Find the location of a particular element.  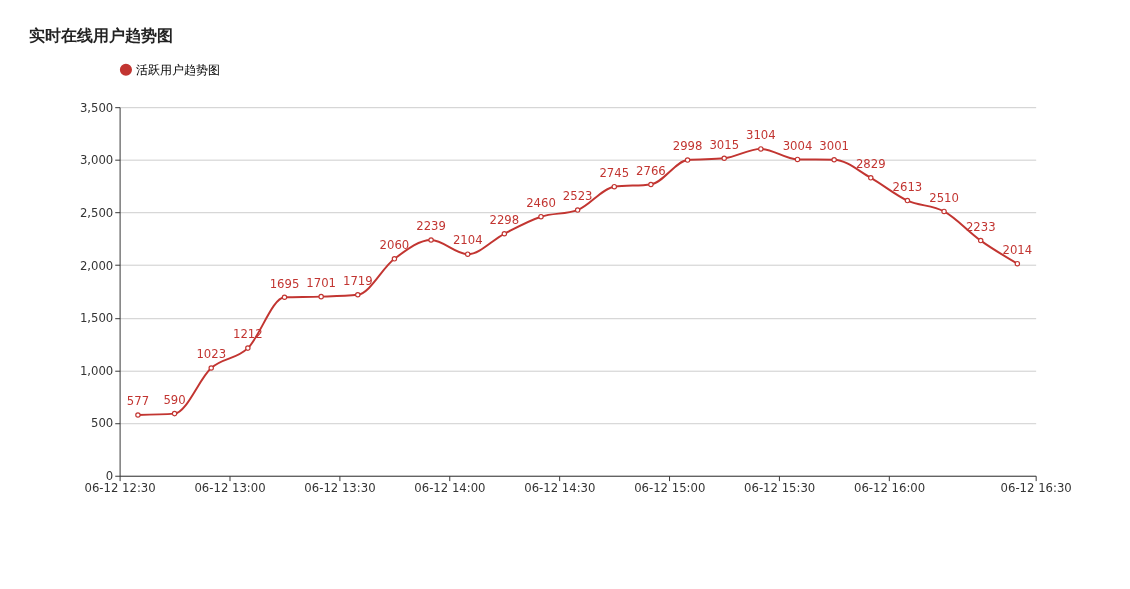

data-label: 3104 is located at coordinates (761, 135).